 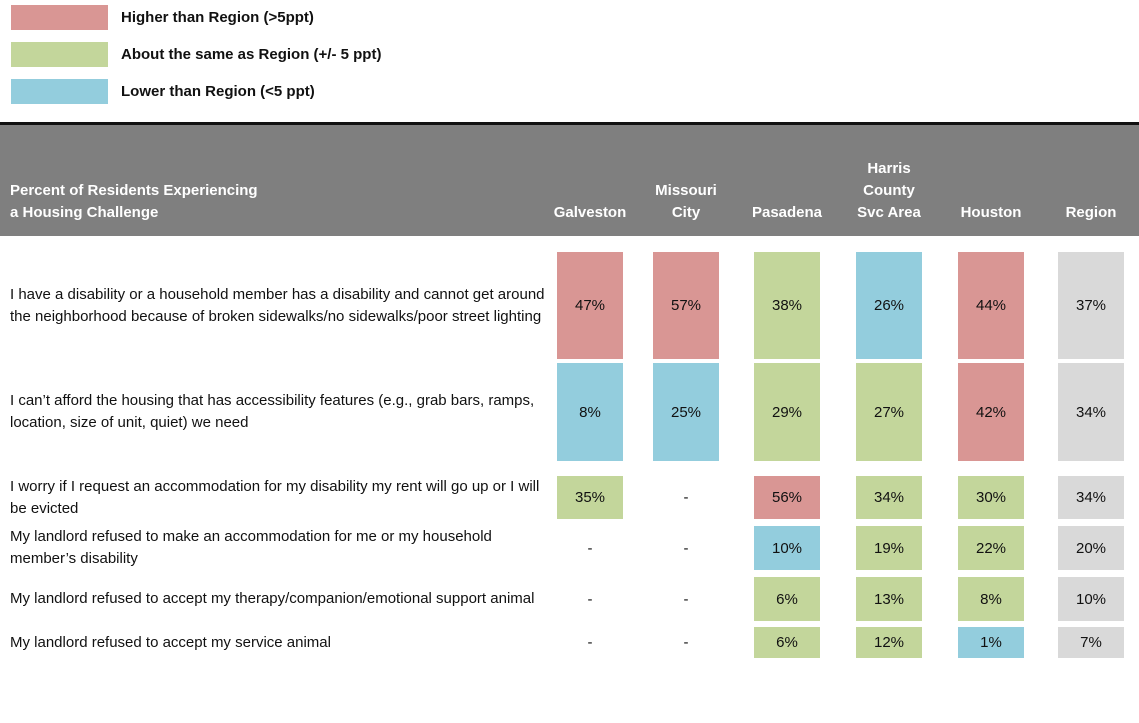 What do you see at coordinates (787, 497) in the screenshot?
I see `cell: 56%` at bounding box center [787, 497].